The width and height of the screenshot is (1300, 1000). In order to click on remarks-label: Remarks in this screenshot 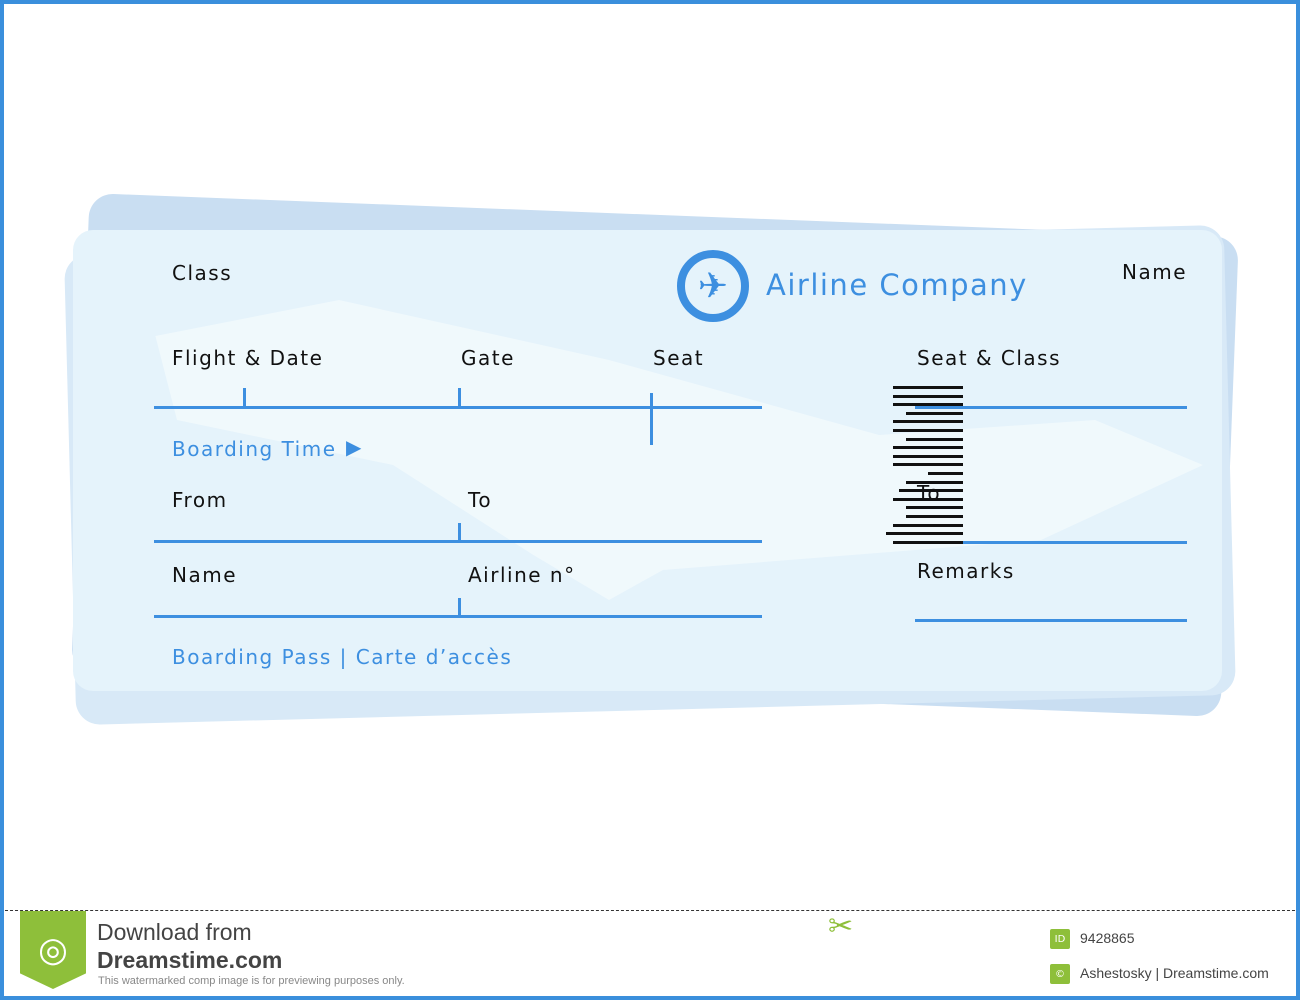, I will do `click(966, 571)`.